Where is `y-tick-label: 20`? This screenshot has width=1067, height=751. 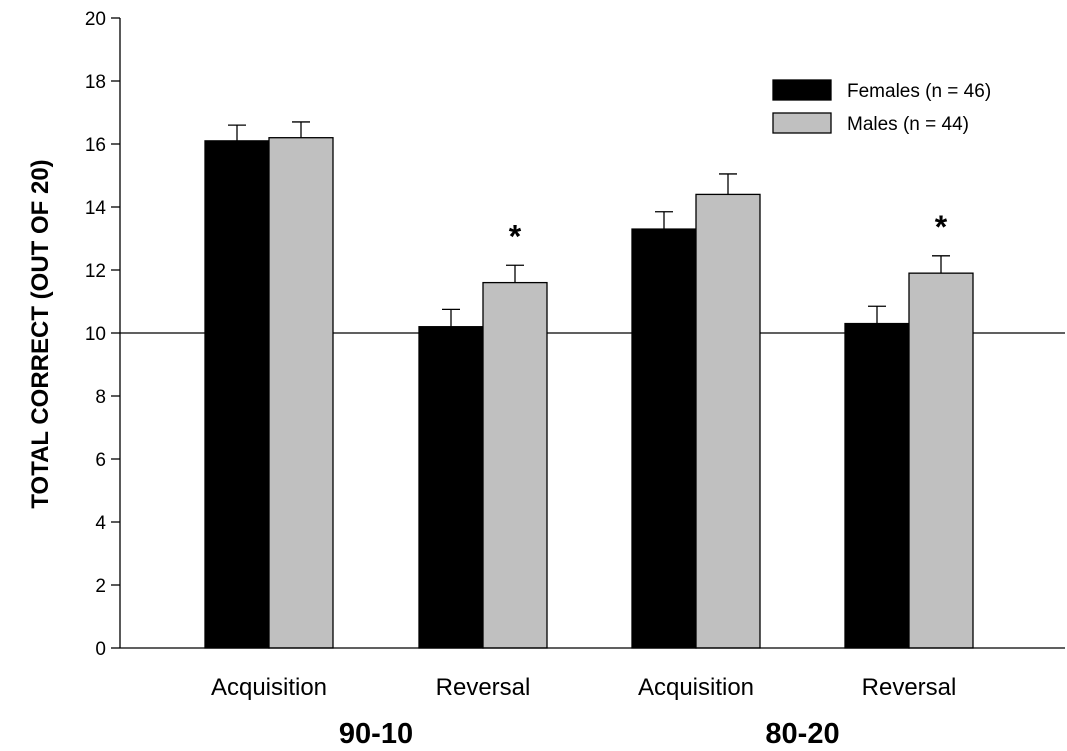
y-tick-label: 20 is located at coordinates (95, 19).